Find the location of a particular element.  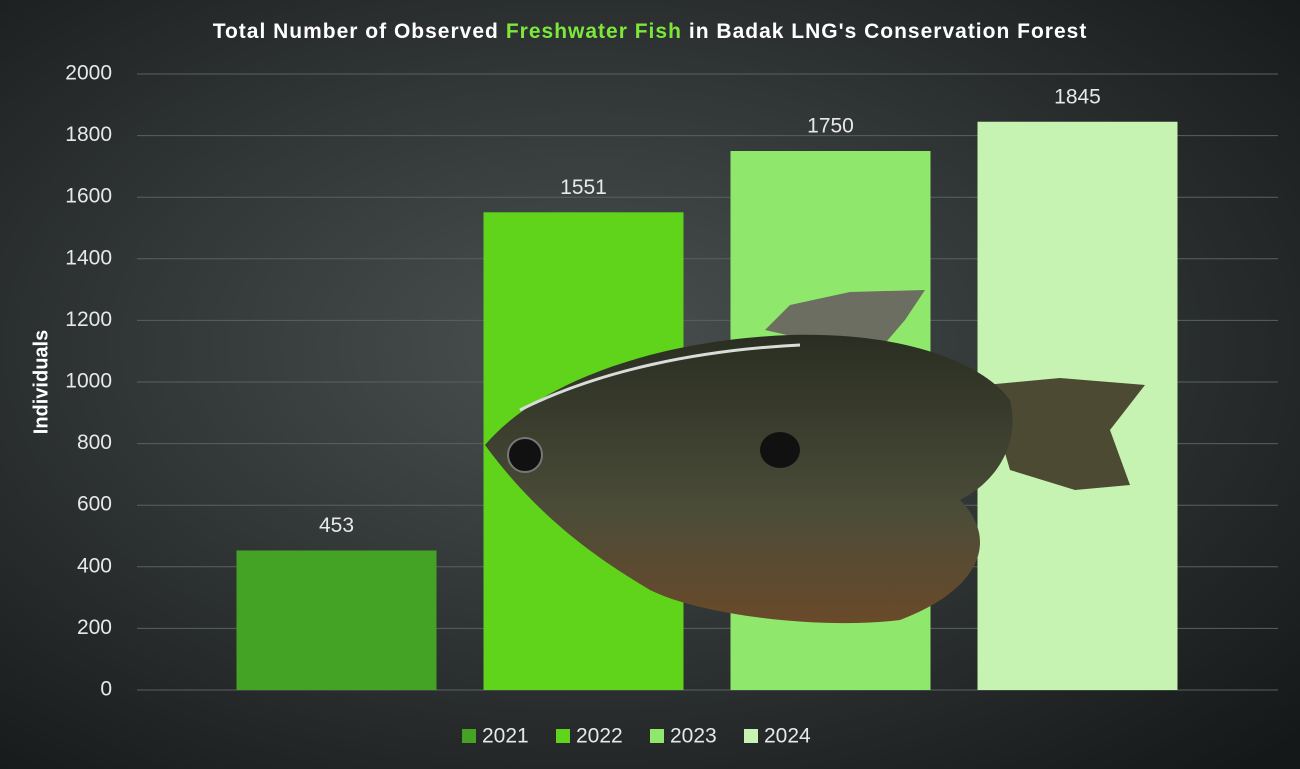

y-tick-label: 0 is located at coordinates (106, 689).